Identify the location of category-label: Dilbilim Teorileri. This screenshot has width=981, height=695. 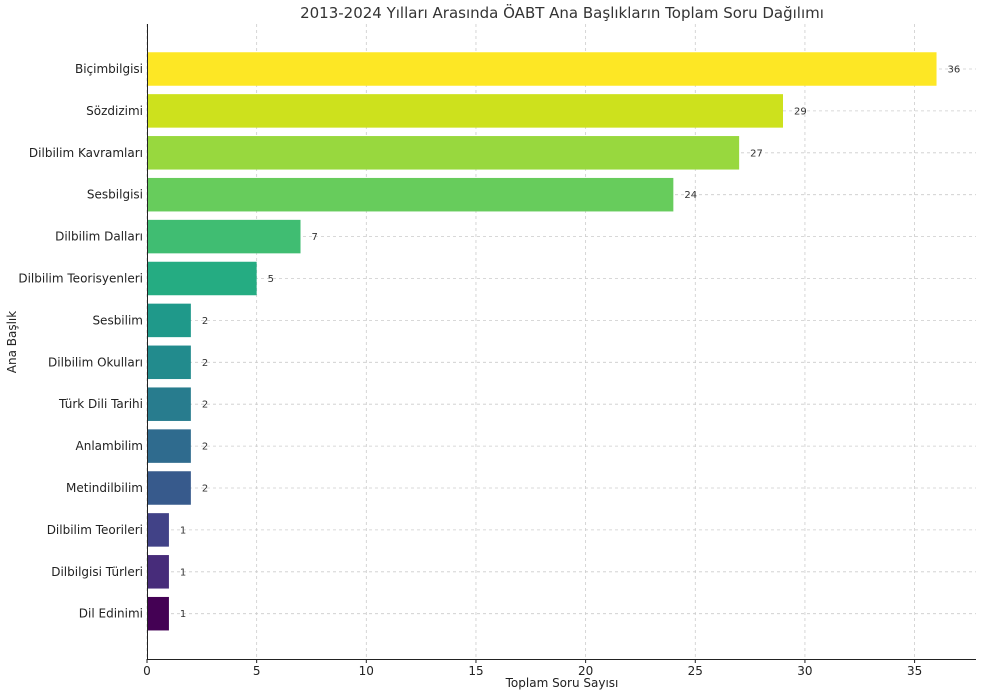
(95, 530).